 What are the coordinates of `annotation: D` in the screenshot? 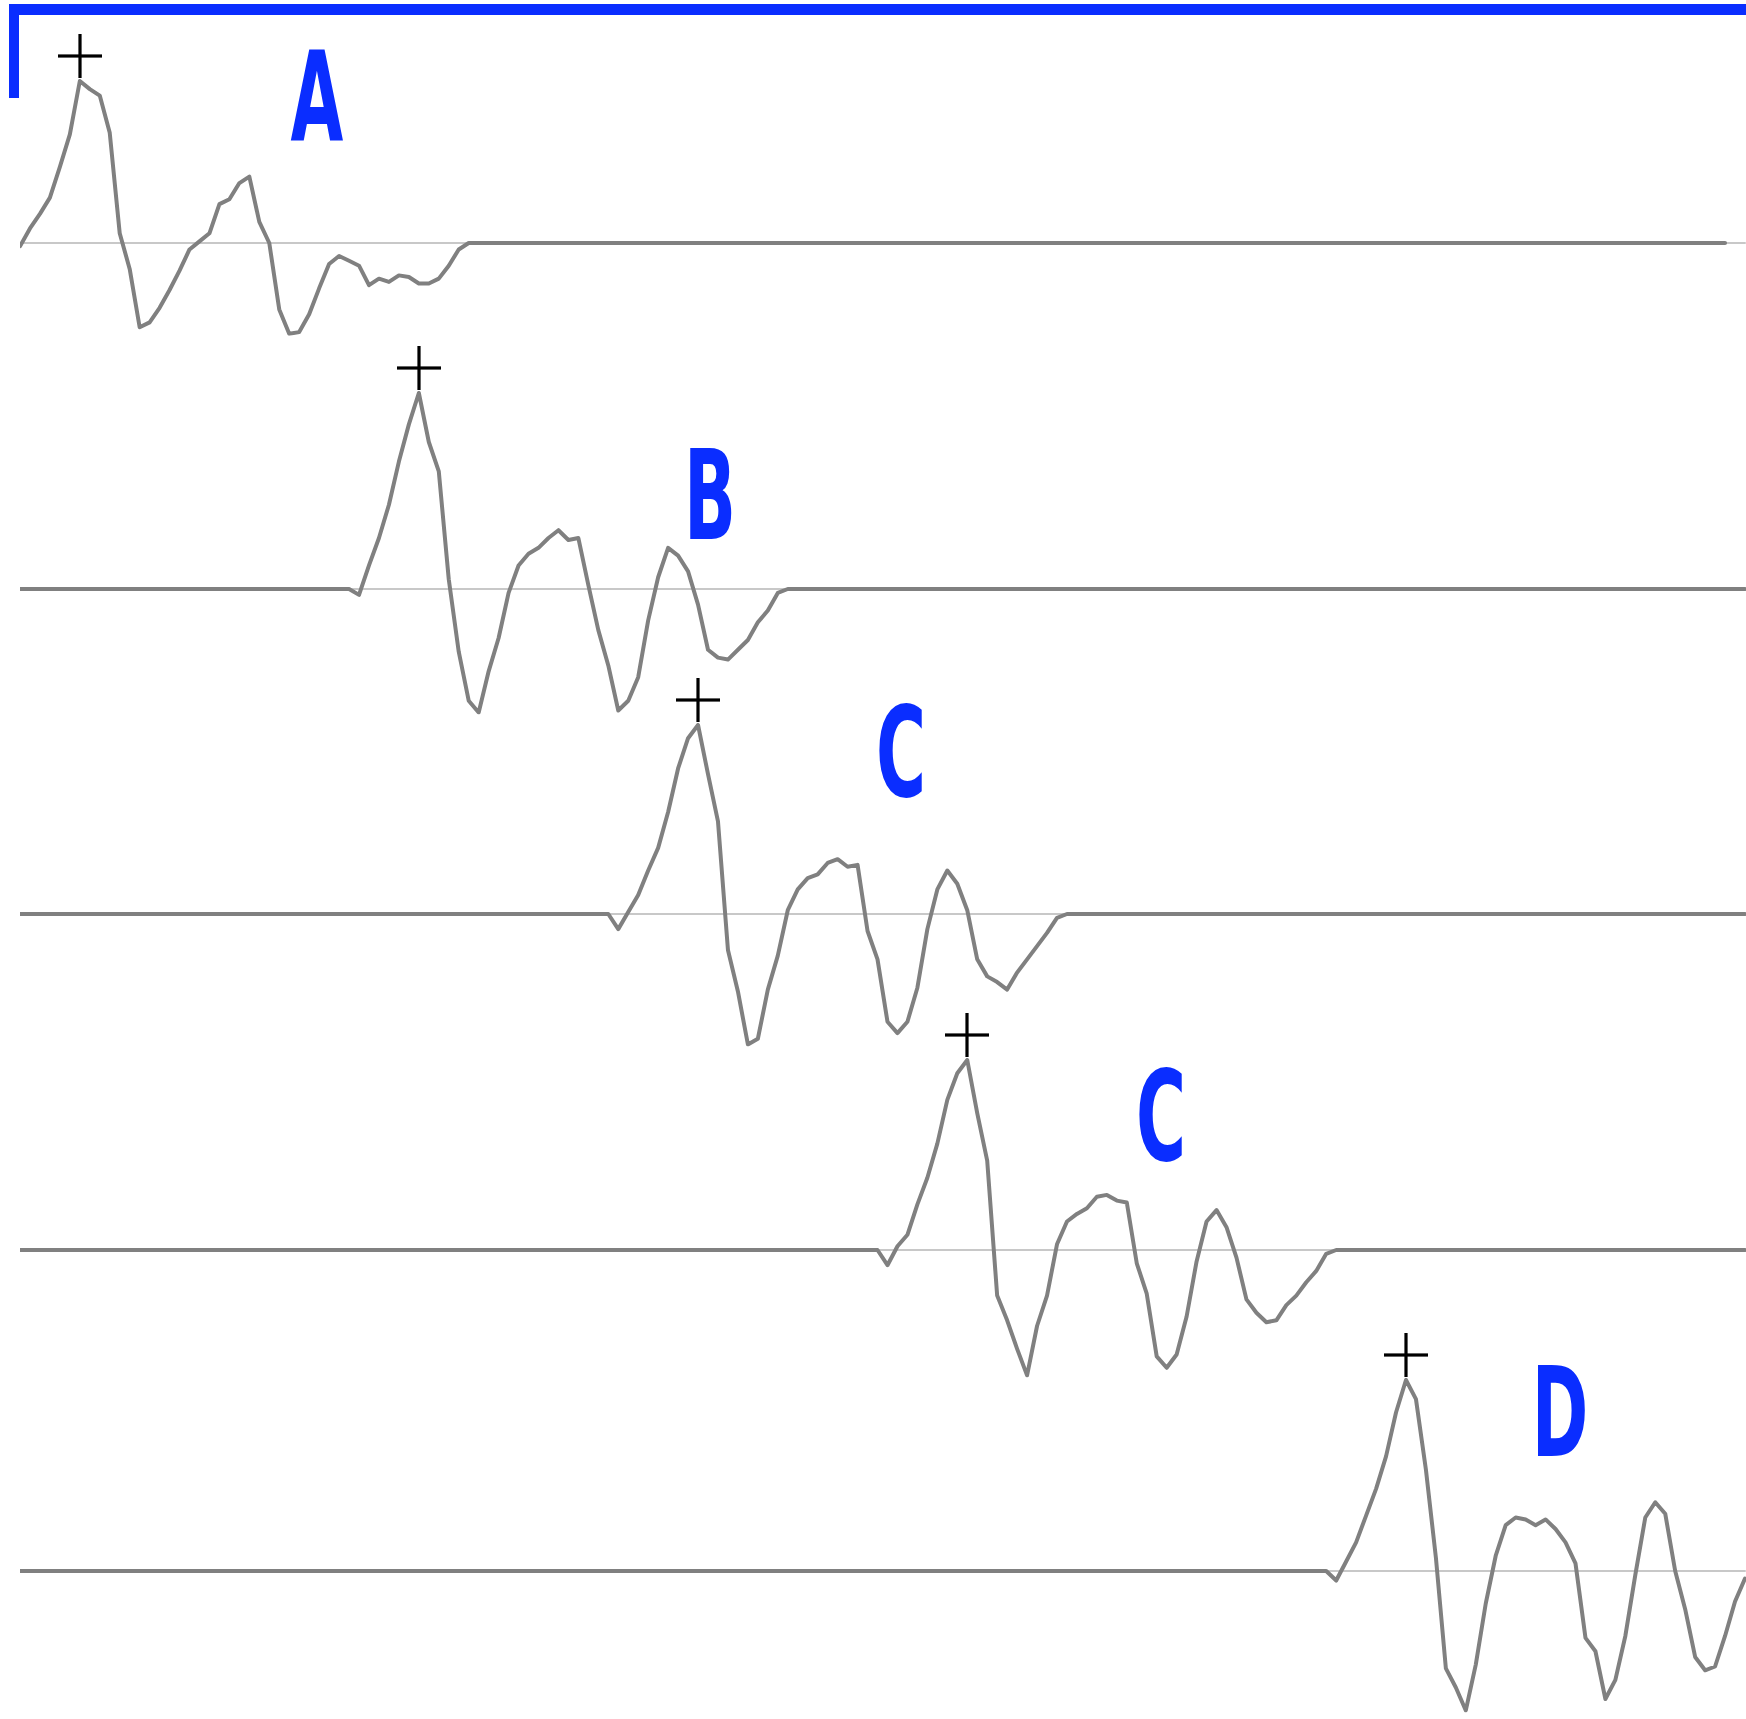 It's located at (1560, 1413).